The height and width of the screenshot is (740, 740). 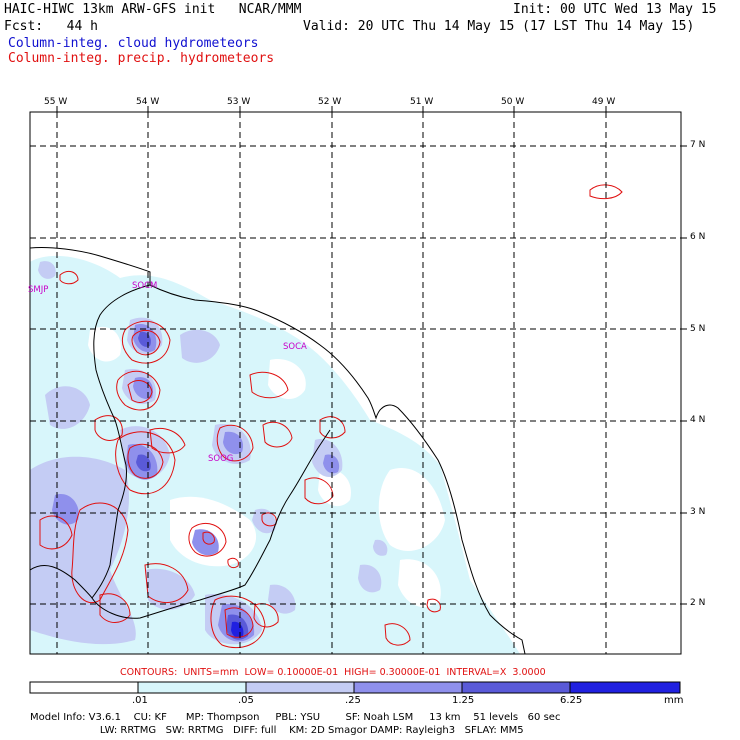 What do you see at coordinates (51, 26) in the screenshot?
I see `forecast-hour: Fcst: 44 h` at bounding box center [51, 26].